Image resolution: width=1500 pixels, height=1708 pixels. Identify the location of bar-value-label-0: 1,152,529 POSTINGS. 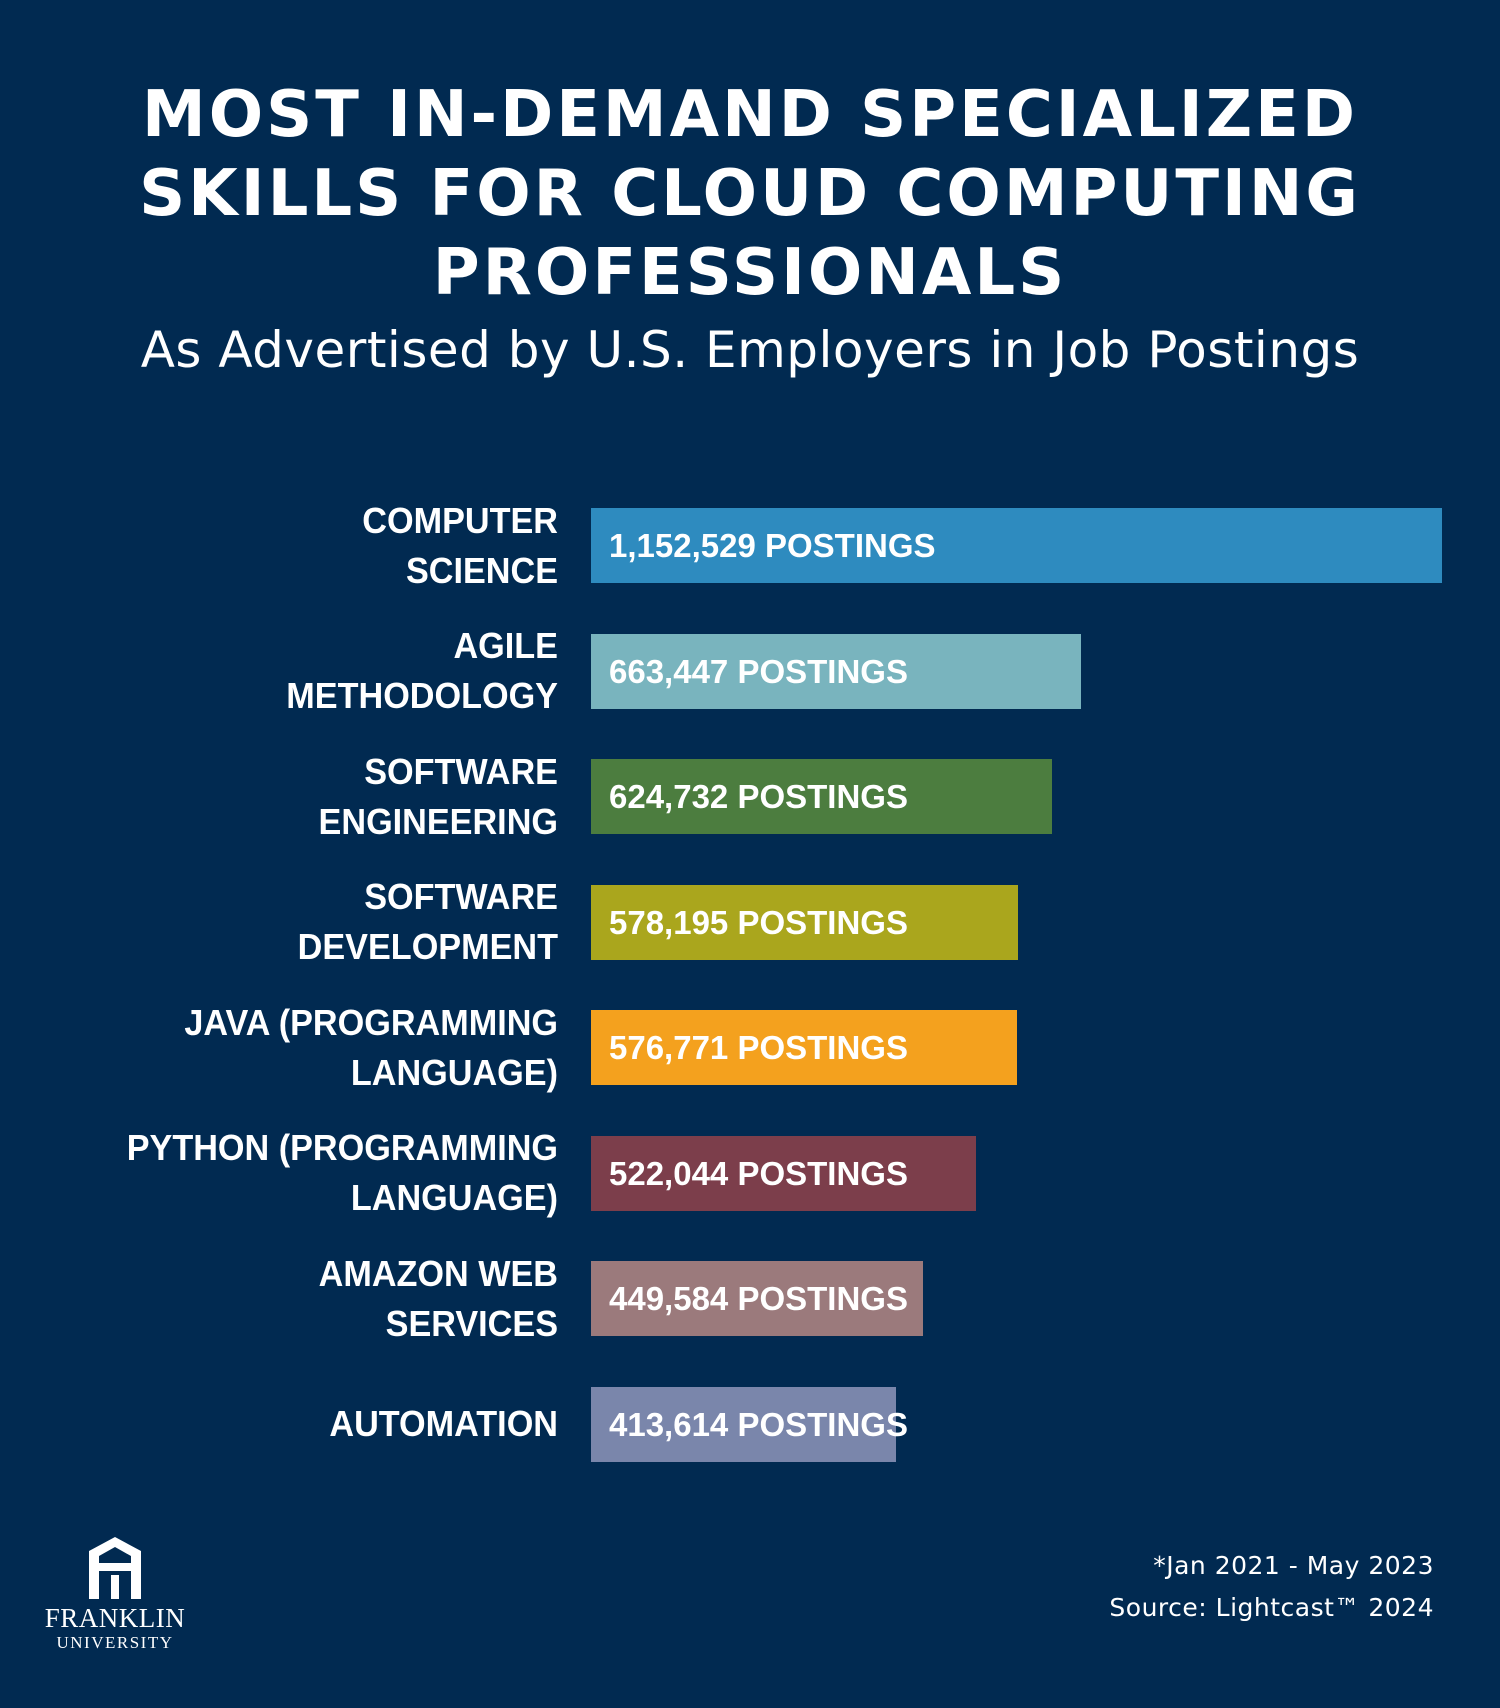
(772, 545).